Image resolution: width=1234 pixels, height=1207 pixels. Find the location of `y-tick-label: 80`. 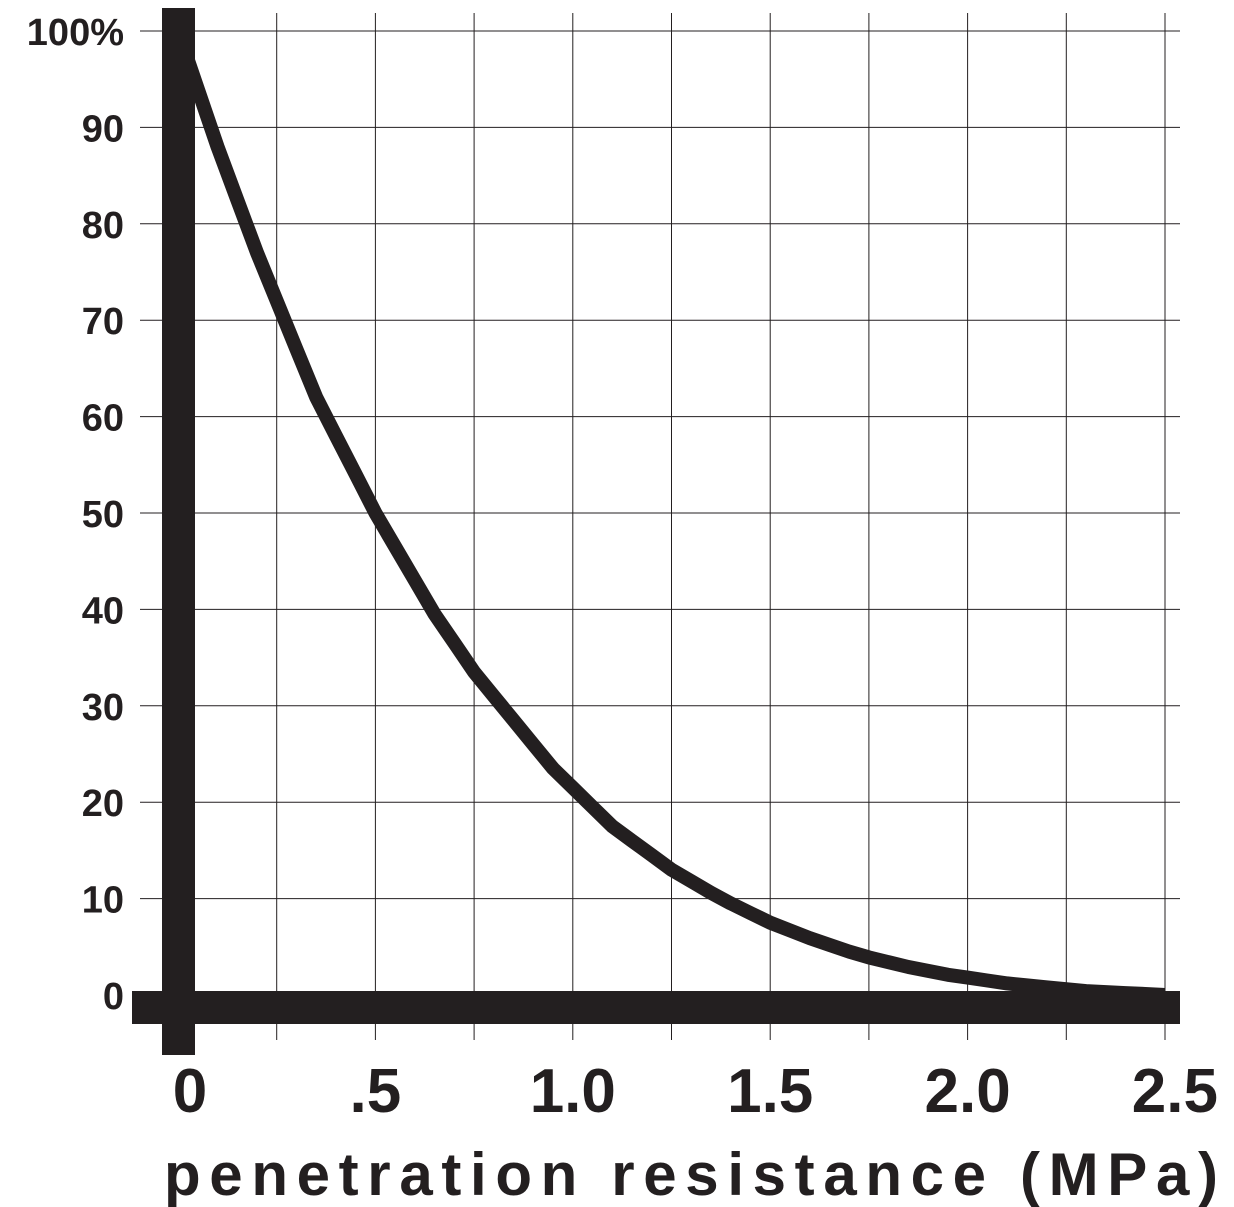

y-tick-label: 80 is located at coordinates (103, 226).